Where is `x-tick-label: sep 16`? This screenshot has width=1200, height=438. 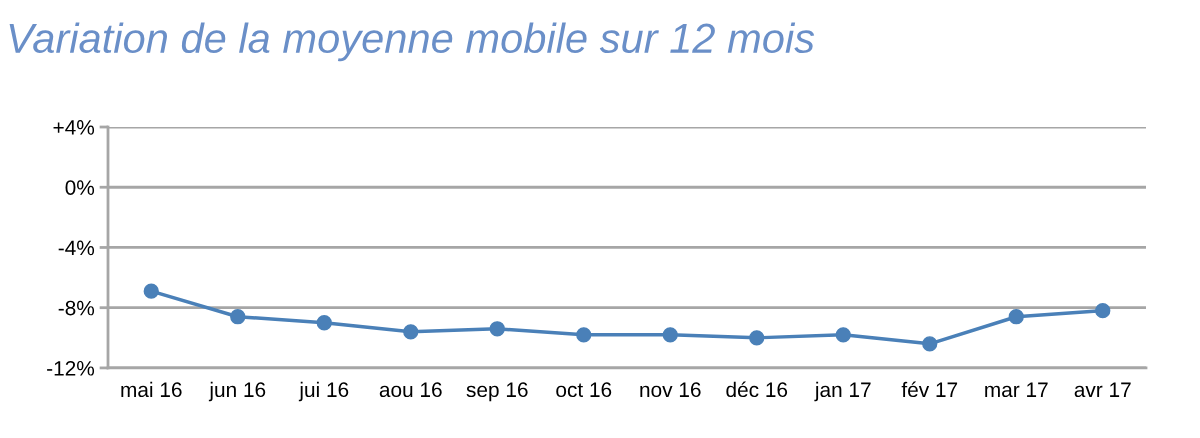 x-tick-label: sep 16 is located at coordinates (497, 392).